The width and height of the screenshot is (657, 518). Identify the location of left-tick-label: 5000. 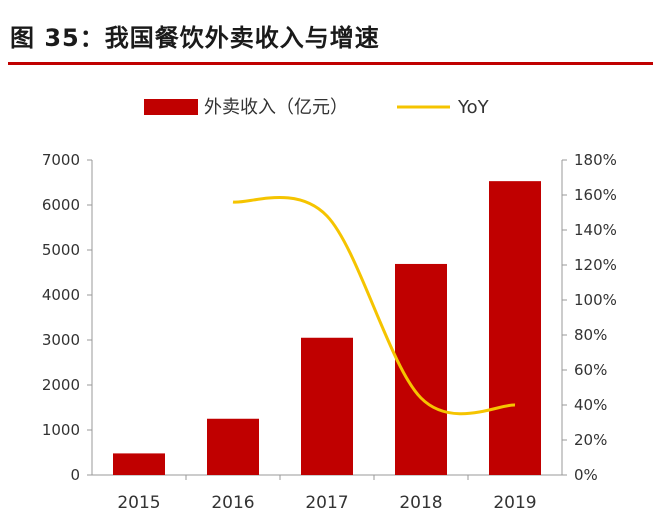
(61, 250).